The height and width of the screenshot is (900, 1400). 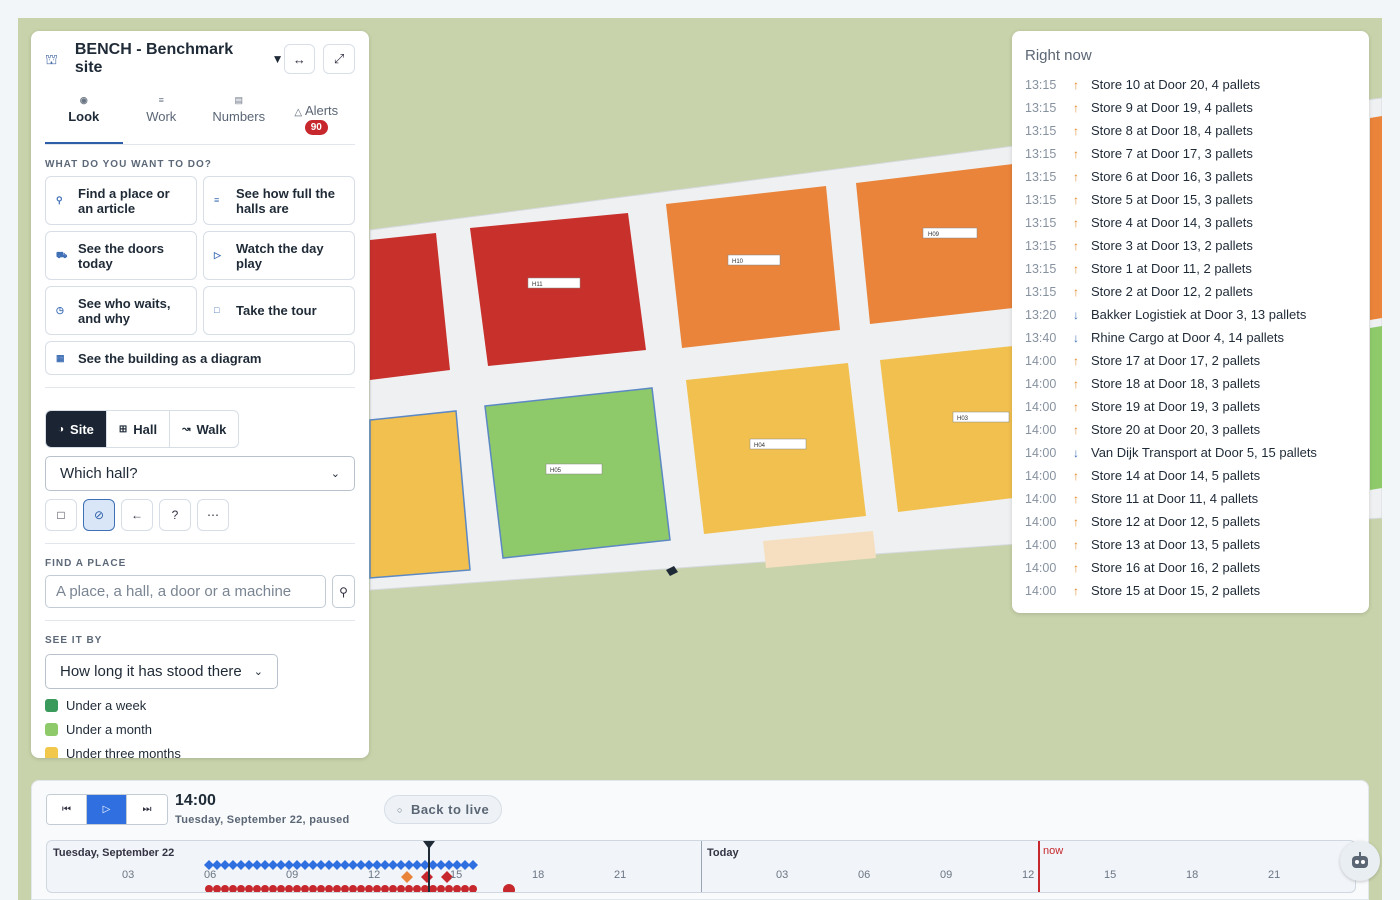 I want to click on play-button: ▷, so click(x=107, y=809).